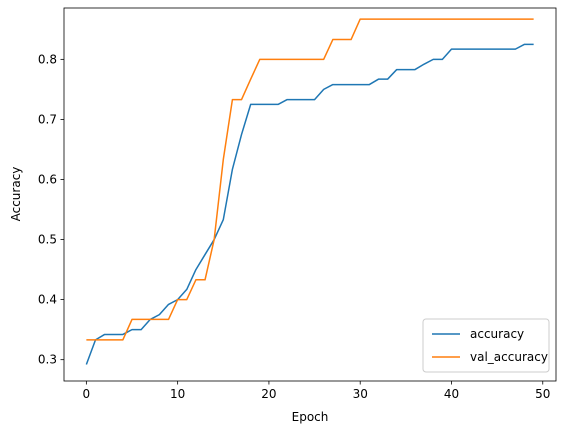 This screenshot has width=567, height=432. I want to click on y-tick-label: 0.5, so click(47, 240).